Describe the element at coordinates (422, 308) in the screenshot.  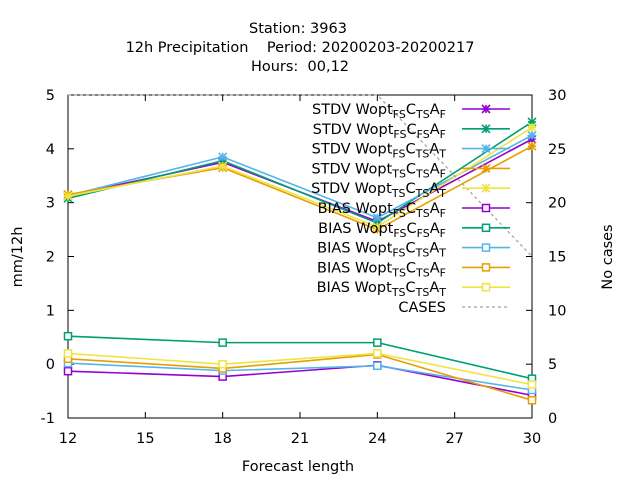
I see `legend-label: CASES` at that location.